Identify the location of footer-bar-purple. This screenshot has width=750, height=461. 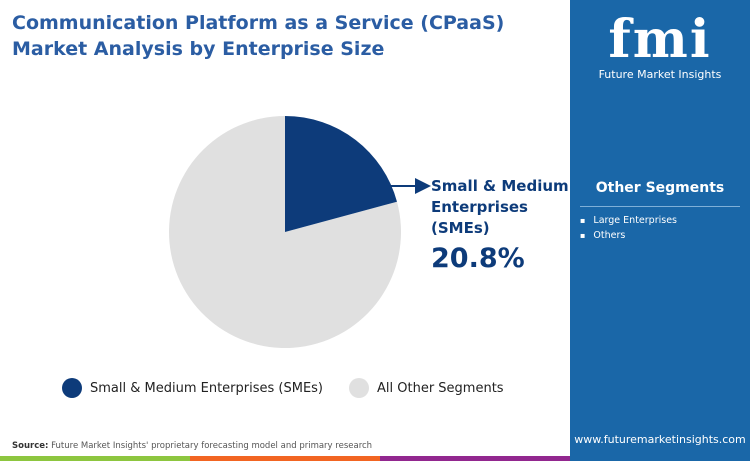
(475, 458).